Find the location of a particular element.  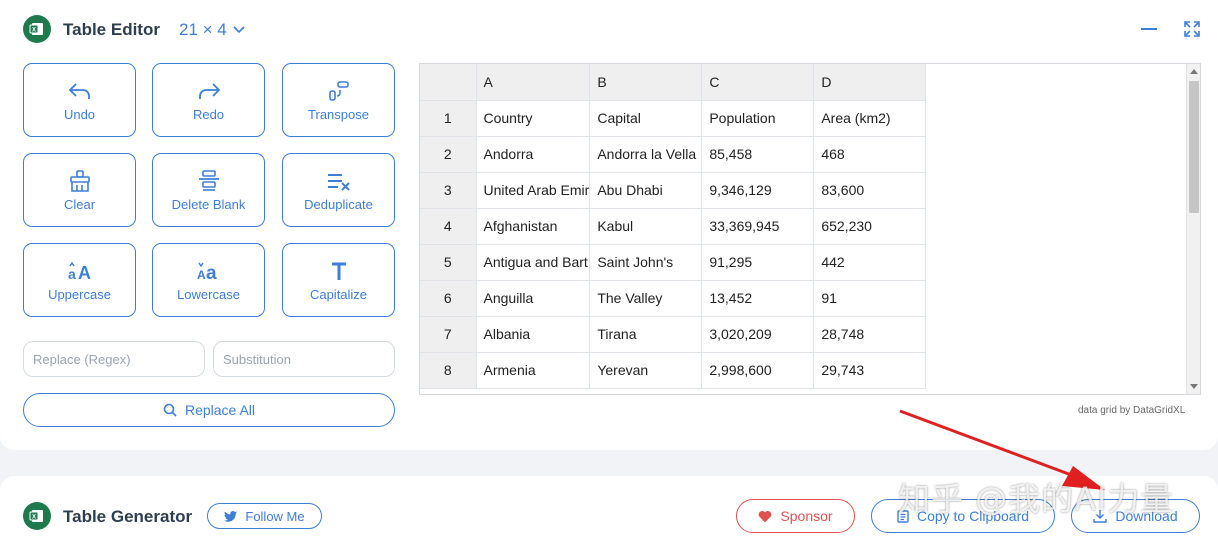

table-row: 8 Armenia Yerevan 2,998,600 29,743 is located at coordinates (673, 370).